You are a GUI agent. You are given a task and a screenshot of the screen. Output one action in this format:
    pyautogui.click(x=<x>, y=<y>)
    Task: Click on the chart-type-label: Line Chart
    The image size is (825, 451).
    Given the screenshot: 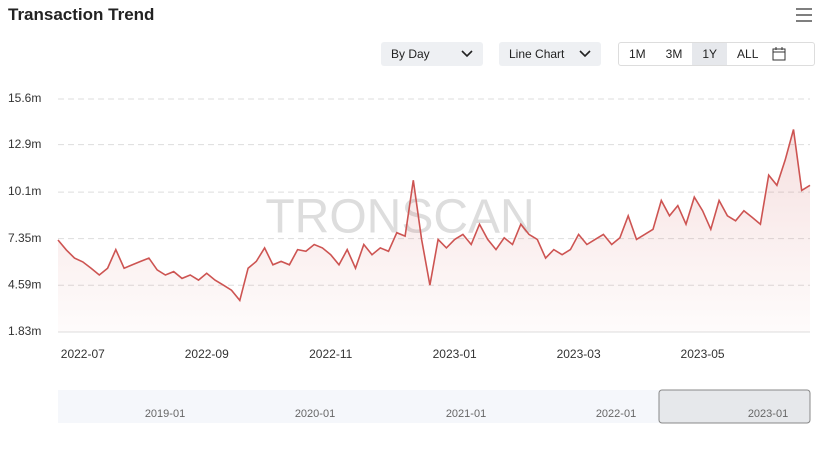 What is the action you would take?
    pyautogui.click(x=537, y=54)
    